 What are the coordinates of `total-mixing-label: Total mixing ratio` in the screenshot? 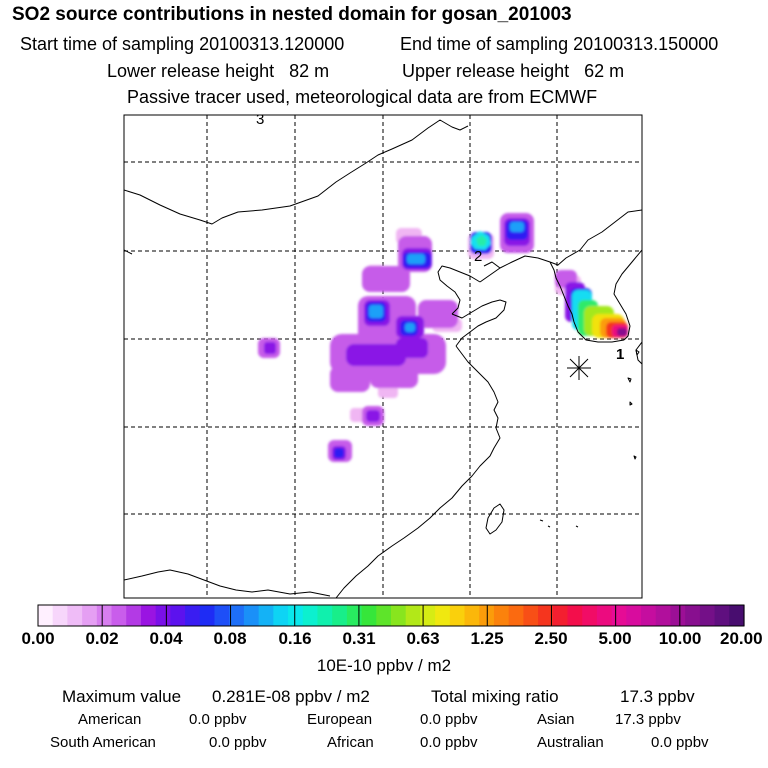 It's located at (495, 696).